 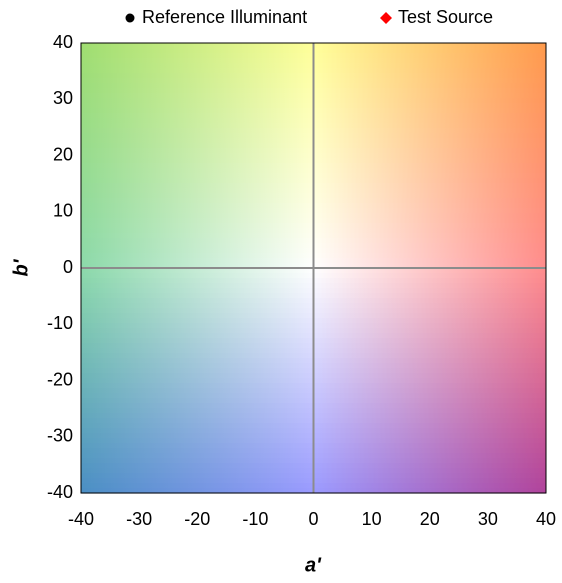 I want to click on x-tick-label: 40, so click(x=546, y=519).